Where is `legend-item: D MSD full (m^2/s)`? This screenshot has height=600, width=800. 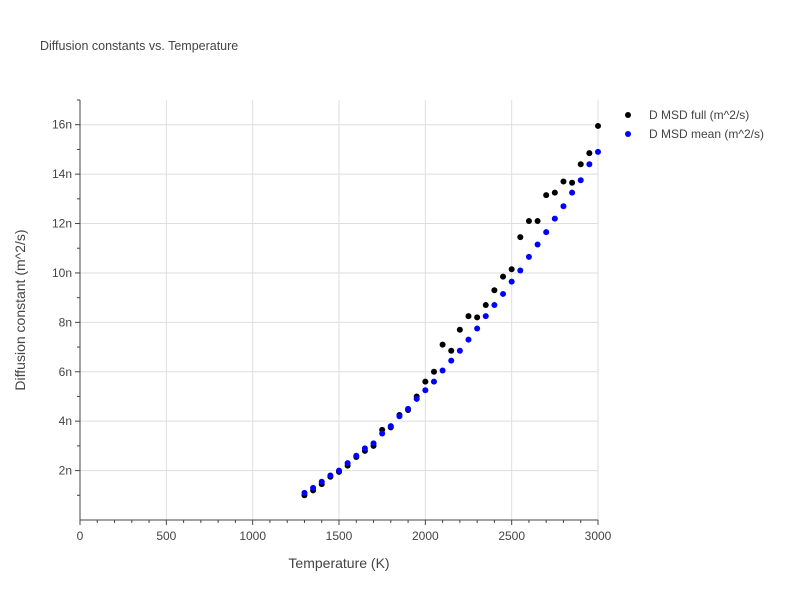 legend-item: D MSD full (m^2/s) is located at coordinates (687, 115).